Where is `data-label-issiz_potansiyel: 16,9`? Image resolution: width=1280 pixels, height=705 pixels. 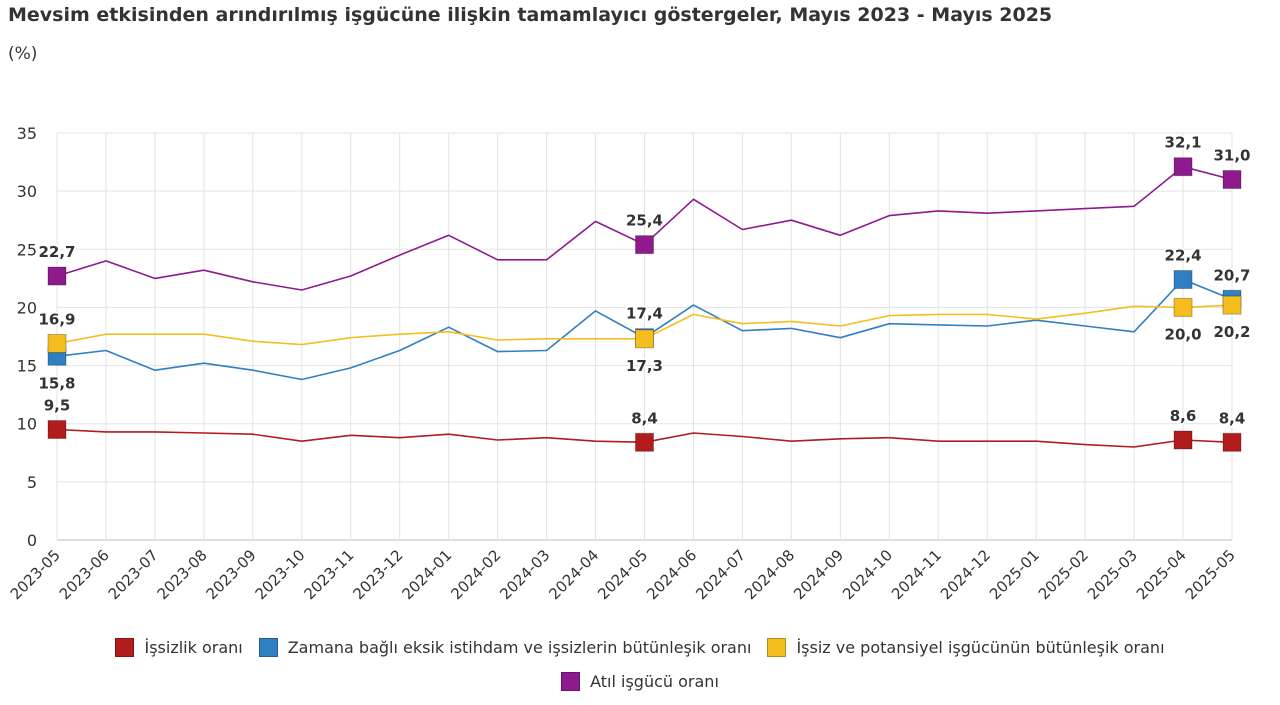 data-label-issiz_potansiyel: 16,9 is located at coordinates (56, 319).